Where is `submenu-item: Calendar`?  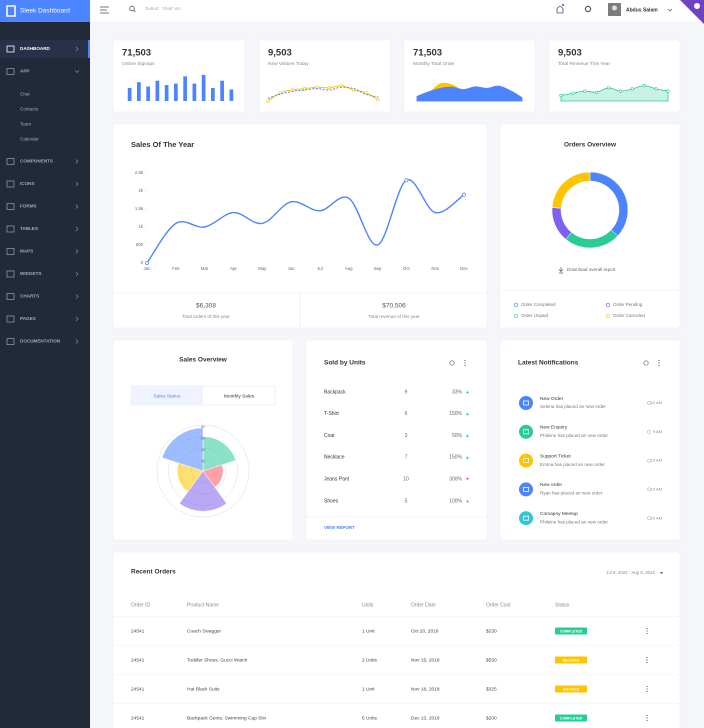
submenu-item: Calendar is located at coordinates (29, 139).